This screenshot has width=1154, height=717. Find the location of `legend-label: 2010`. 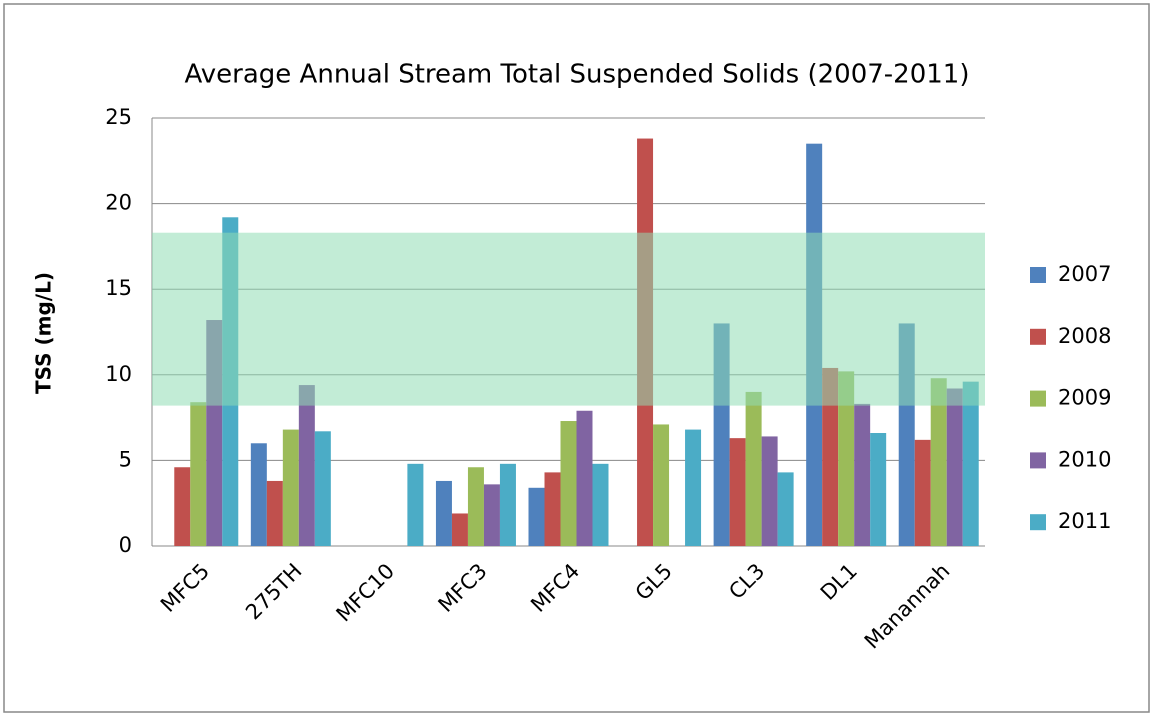

legend-label: 2010 is located at coordinates (1084, 459).